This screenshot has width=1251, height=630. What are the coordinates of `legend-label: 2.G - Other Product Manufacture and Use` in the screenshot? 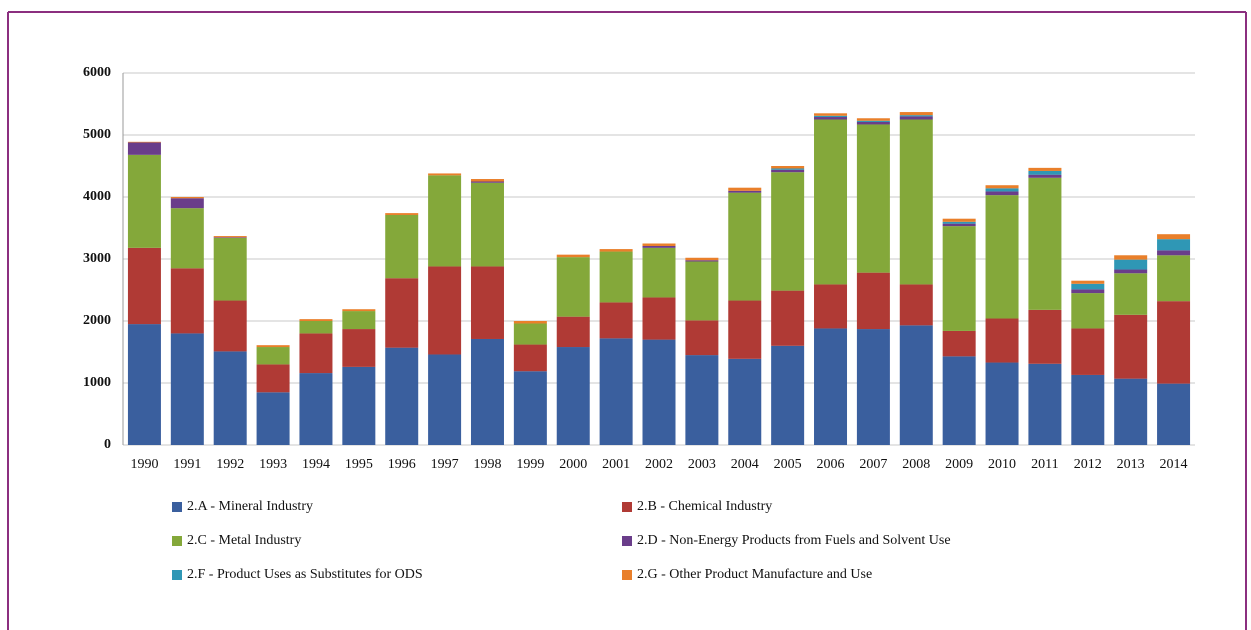 It's located at (754, 574).